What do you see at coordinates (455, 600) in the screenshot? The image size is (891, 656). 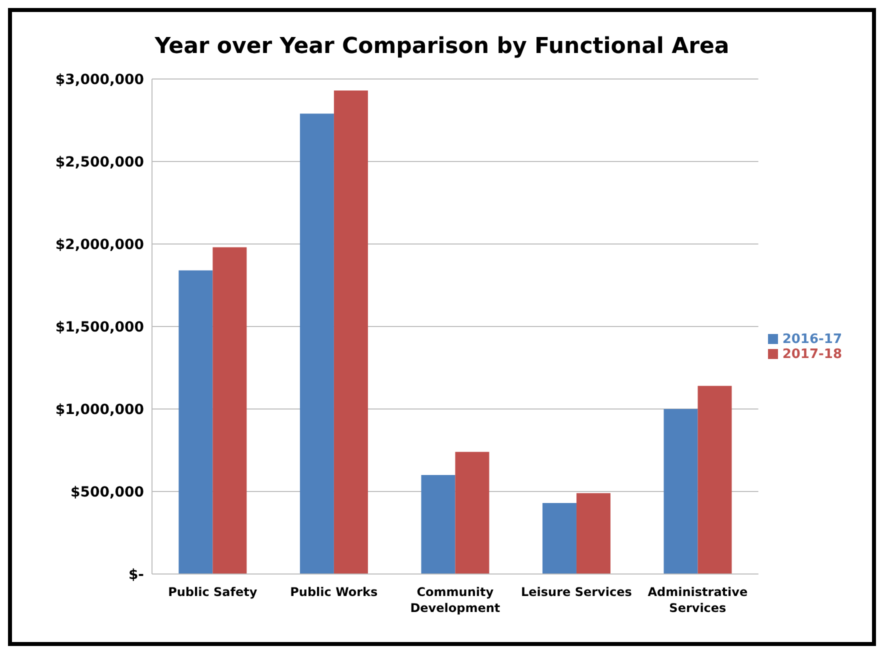 I see `x-tick-label: Community Development` at bounding box center [455, 600].